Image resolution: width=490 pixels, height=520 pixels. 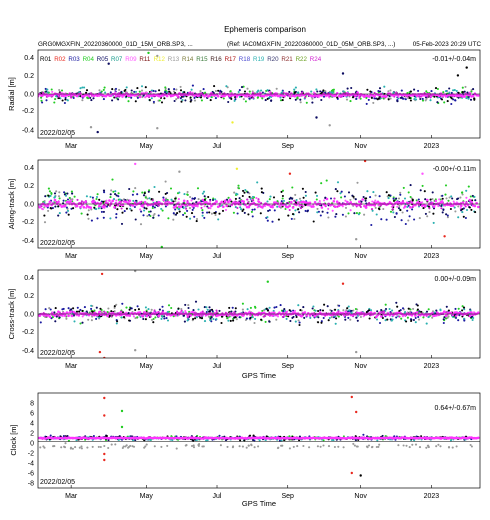 What do you see at coordinates (117, 59) in the screenshot?
I see `legend-entry-r07: R07` at bounding box center [117, 59].